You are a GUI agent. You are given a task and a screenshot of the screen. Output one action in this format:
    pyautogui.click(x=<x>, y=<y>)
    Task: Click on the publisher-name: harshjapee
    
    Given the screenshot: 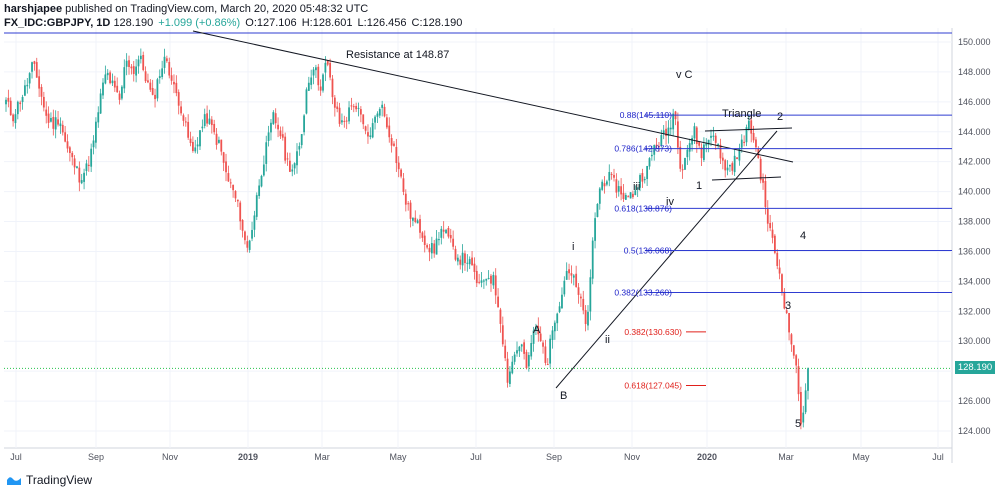 What is the action you would take?
    pyautogui.click(x=33, y=9)
    